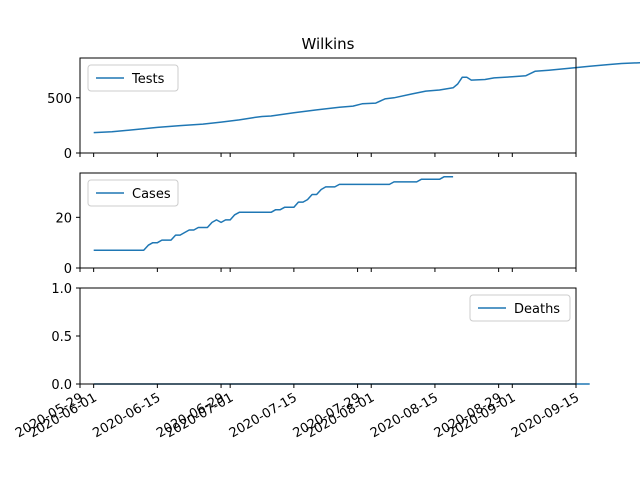 The image size is (640, 480). I want to click on cases-series-line, so click(273, 214).